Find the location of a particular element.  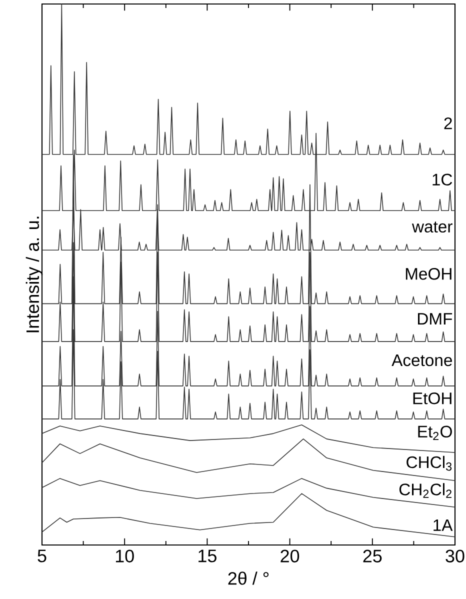

x-tick-label: 20 is located at coordinates (290, 556).